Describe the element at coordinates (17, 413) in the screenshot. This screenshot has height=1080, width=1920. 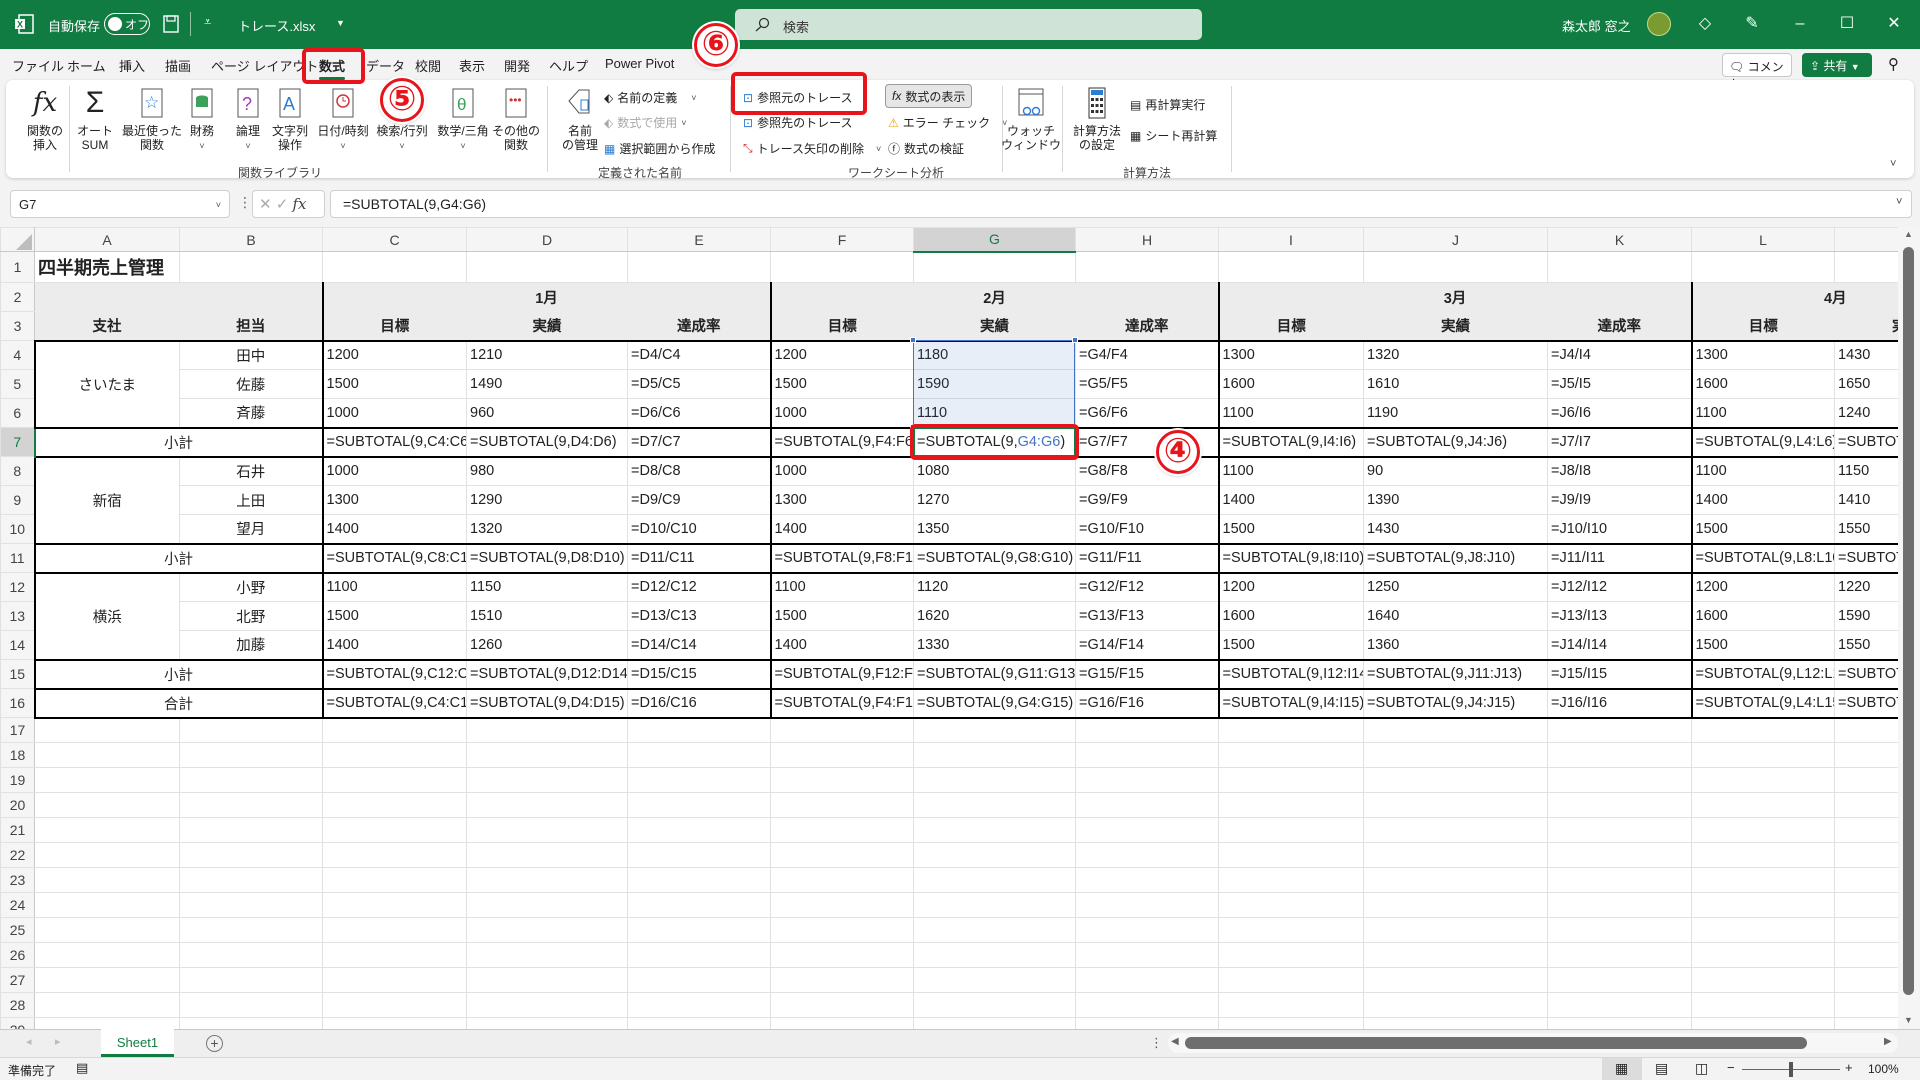
I see `row-header: 6` at that location.